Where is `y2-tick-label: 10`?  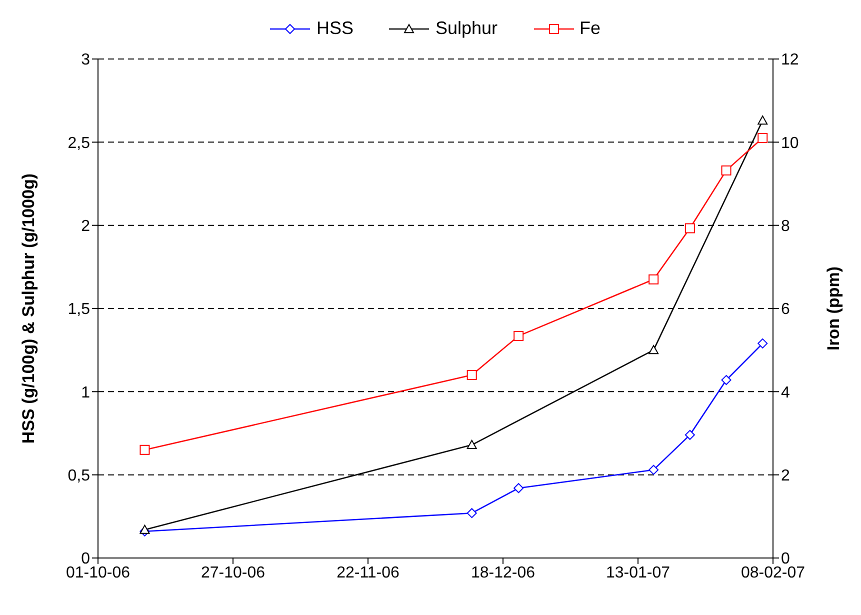 y2-tick-label: 10 is located at coordinates (790, 143).